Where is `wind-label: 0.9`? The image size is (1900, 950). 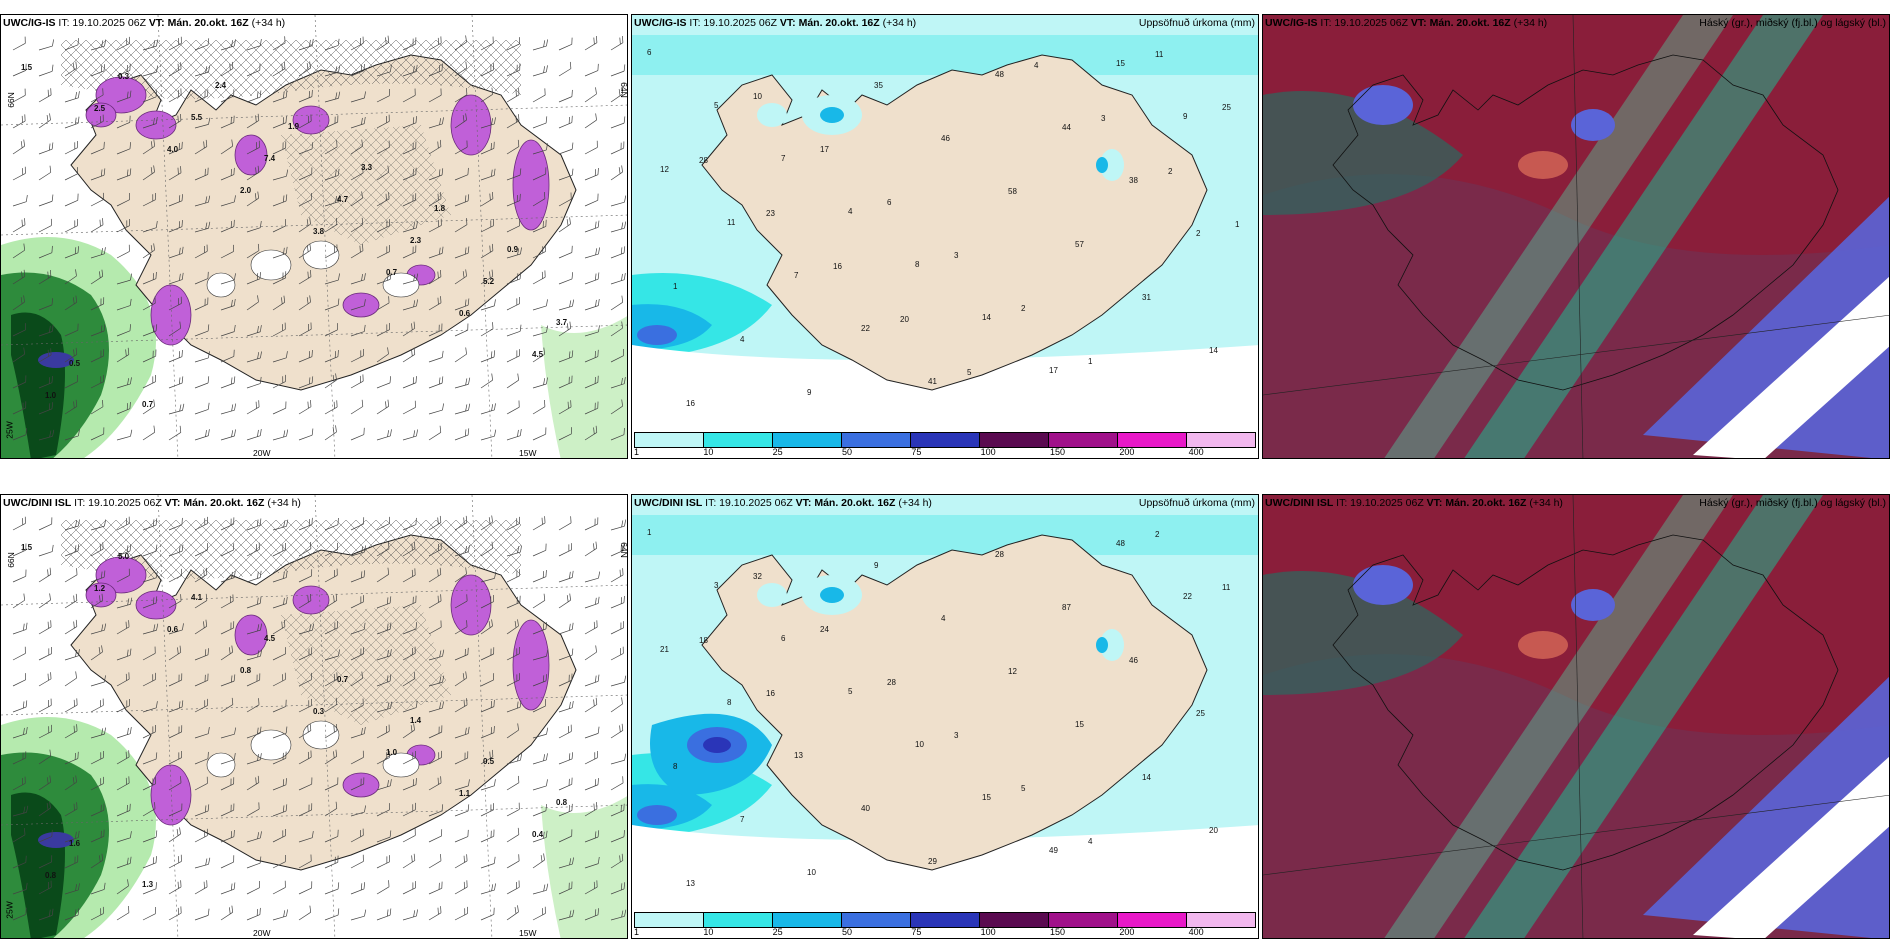
wind-label: 0.9 is located at coordinates (513, 249).